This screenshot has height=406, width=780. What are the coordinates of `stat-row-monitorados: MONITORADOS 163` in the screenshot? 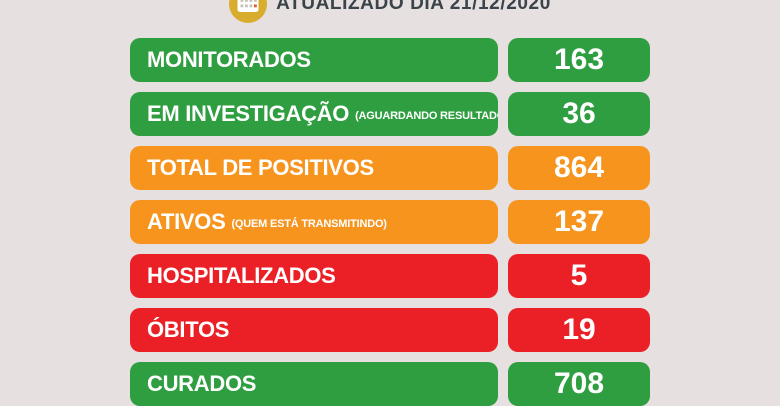 It's located at (390, 60).